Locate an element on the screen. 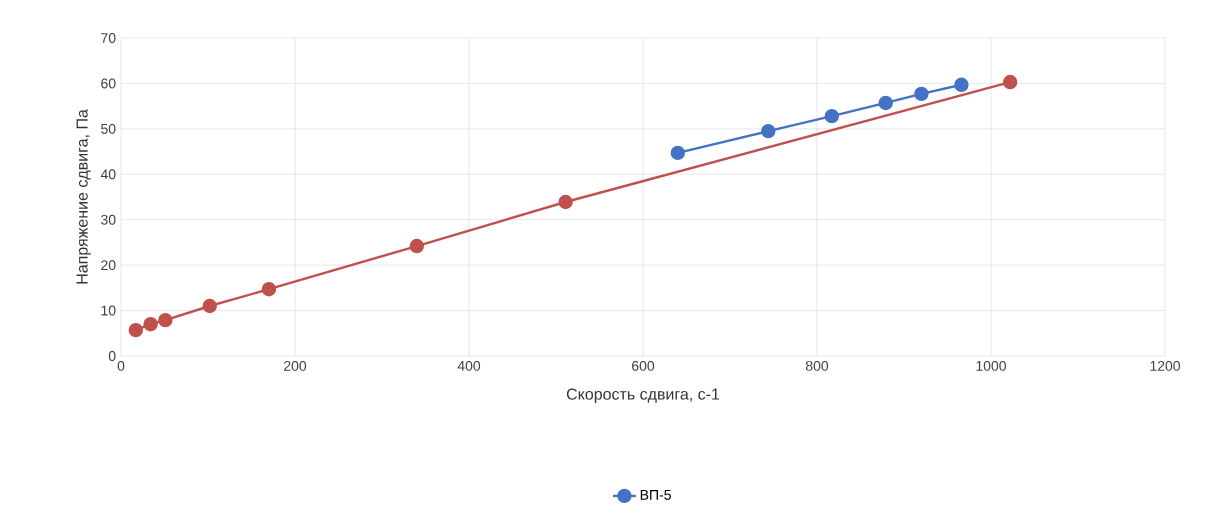  x-tick-label: 1000 is located at coordinates (991, 365).